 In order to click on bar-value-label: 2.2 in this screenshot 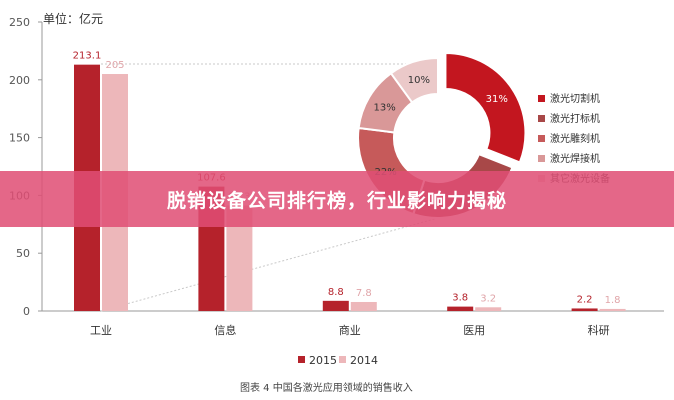, I will do `click(585, 299)`.